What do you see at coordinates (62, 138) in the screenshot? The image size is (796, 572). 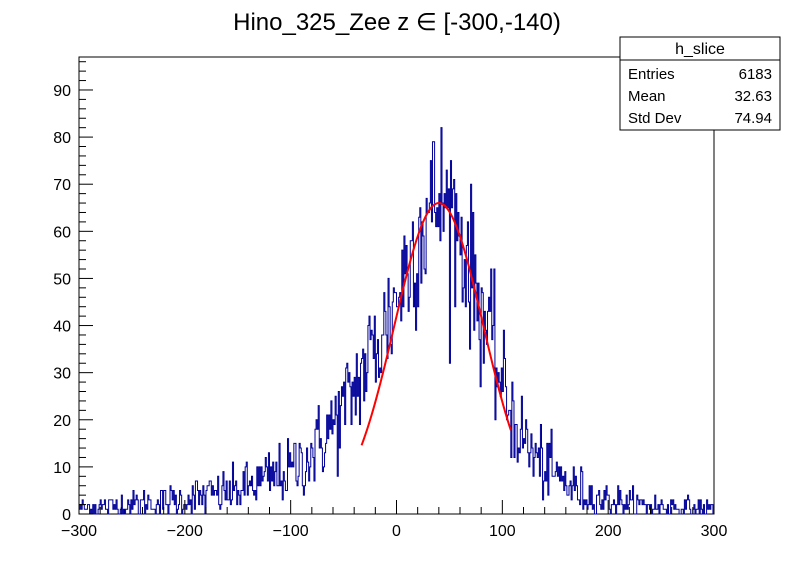 I see `y-tick-label: 80` at bounding box center [62, 138].